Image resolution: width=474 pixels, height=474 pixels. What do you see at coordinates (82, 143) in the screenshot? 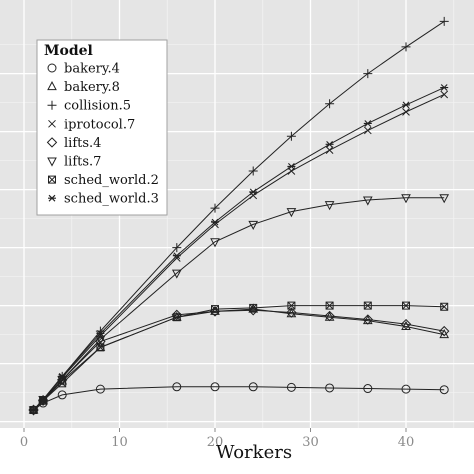
I see `legend-label: lifts.4` at bounding box center [82, 143].